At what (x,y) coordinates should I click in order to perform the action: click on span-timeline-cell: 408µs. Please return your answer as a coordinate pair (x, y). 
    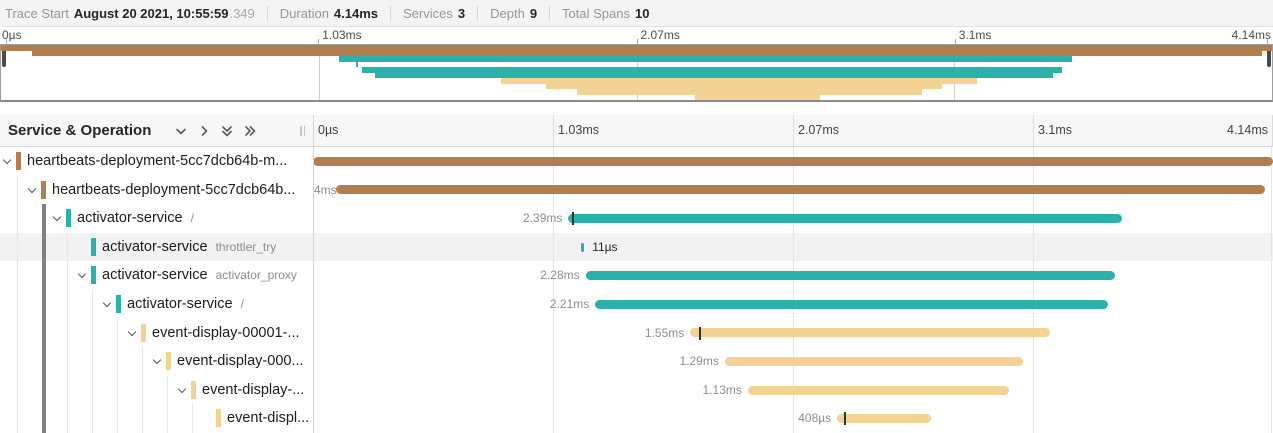
    Looking at the image, I should click on (793, 418).